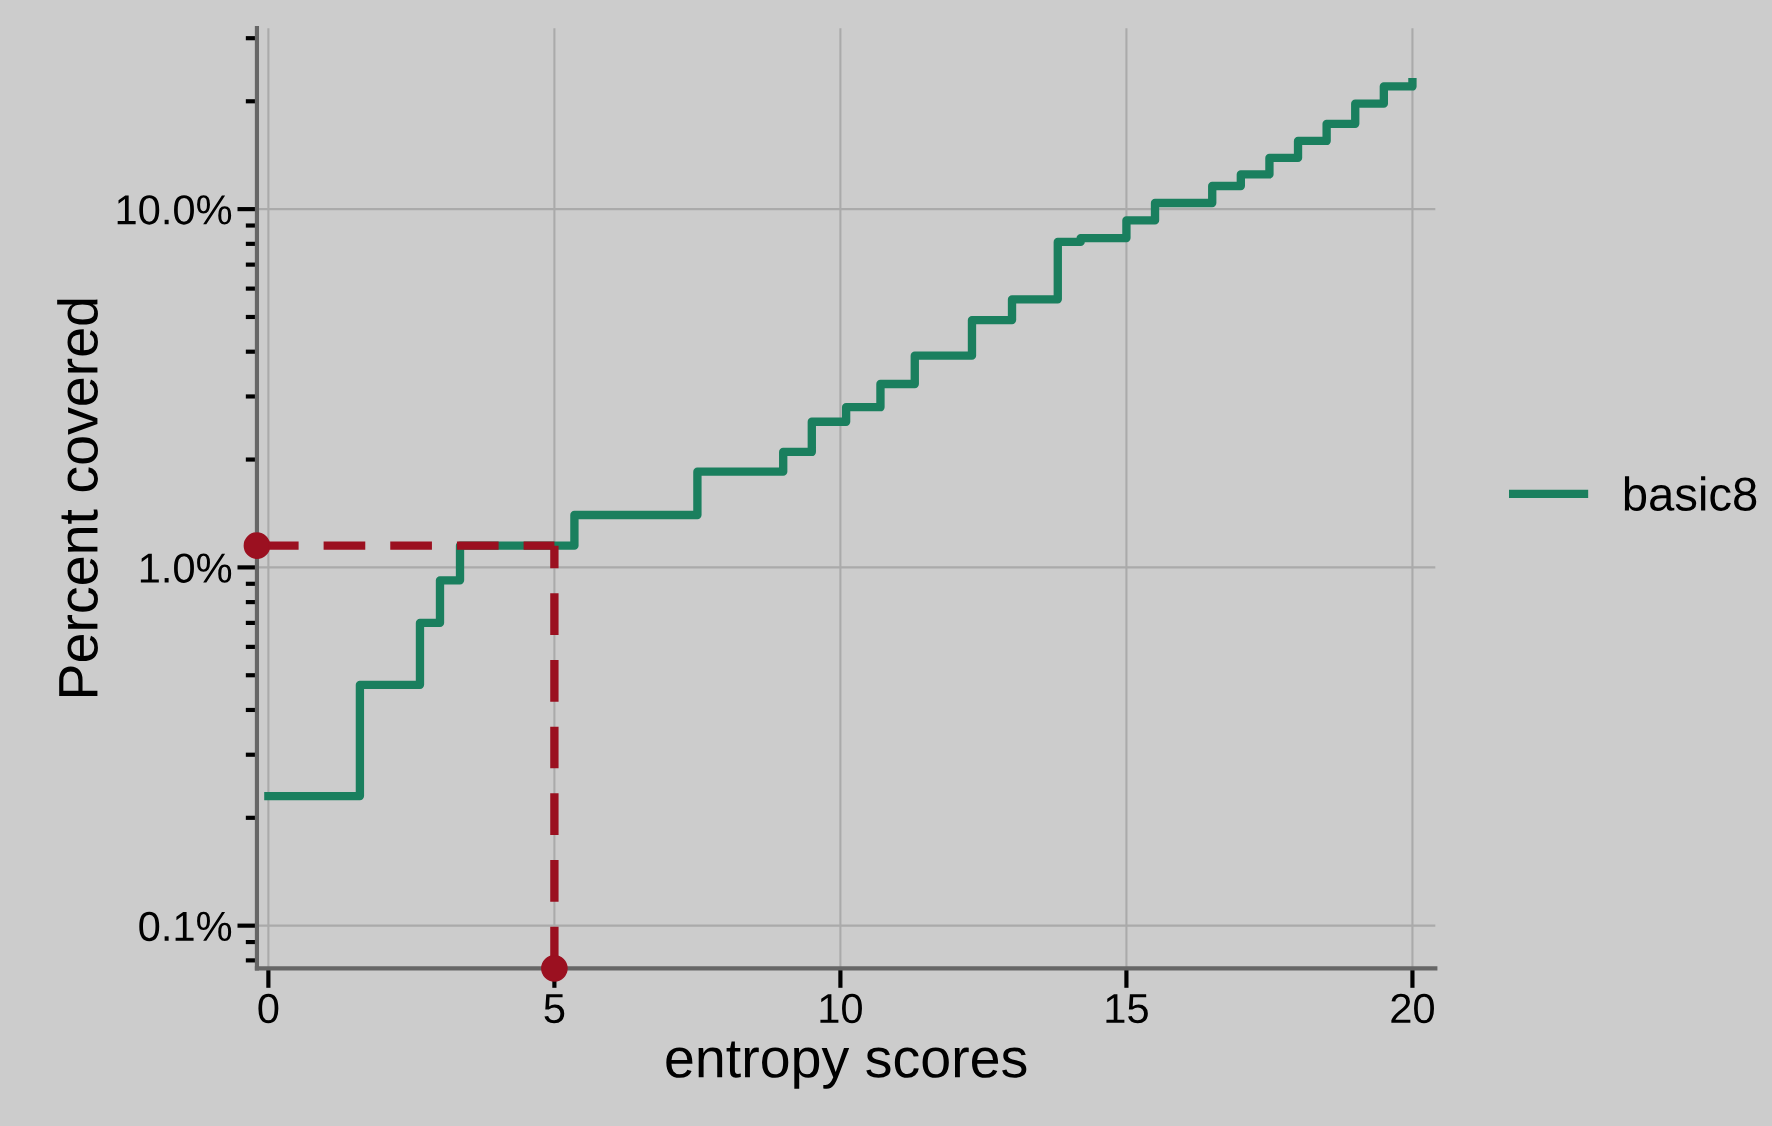 The height and width of the screenshot is (1126, 1772). Describe the element at coordinates (174, 210) in the screenshot. I see `y-tick-label: 10.0%` at that location.